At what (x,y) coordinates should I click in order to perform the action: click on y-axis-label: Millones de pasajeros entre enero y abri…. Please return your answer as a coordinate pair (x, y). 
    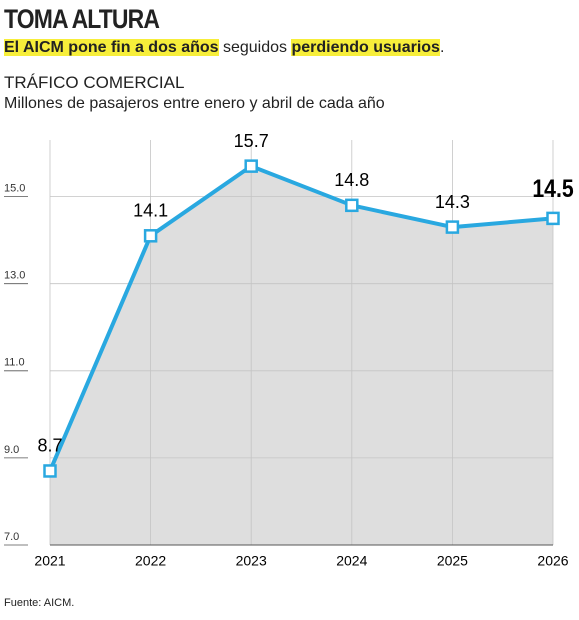
    Looking at the image, I should click on (194, 103).